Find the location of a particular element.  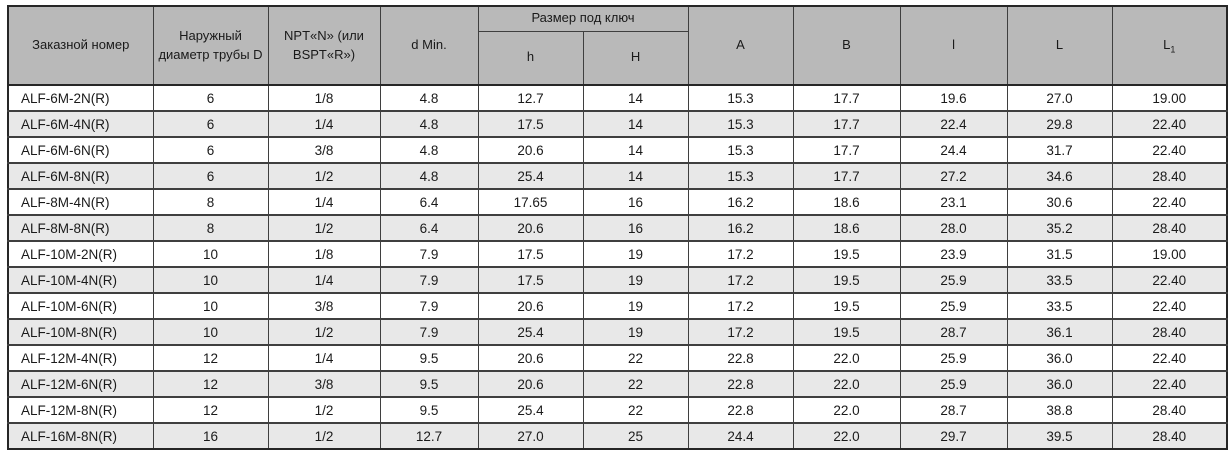

cell-order-number: ALF-12M-8N(R) is located at coordinates (80, 410).